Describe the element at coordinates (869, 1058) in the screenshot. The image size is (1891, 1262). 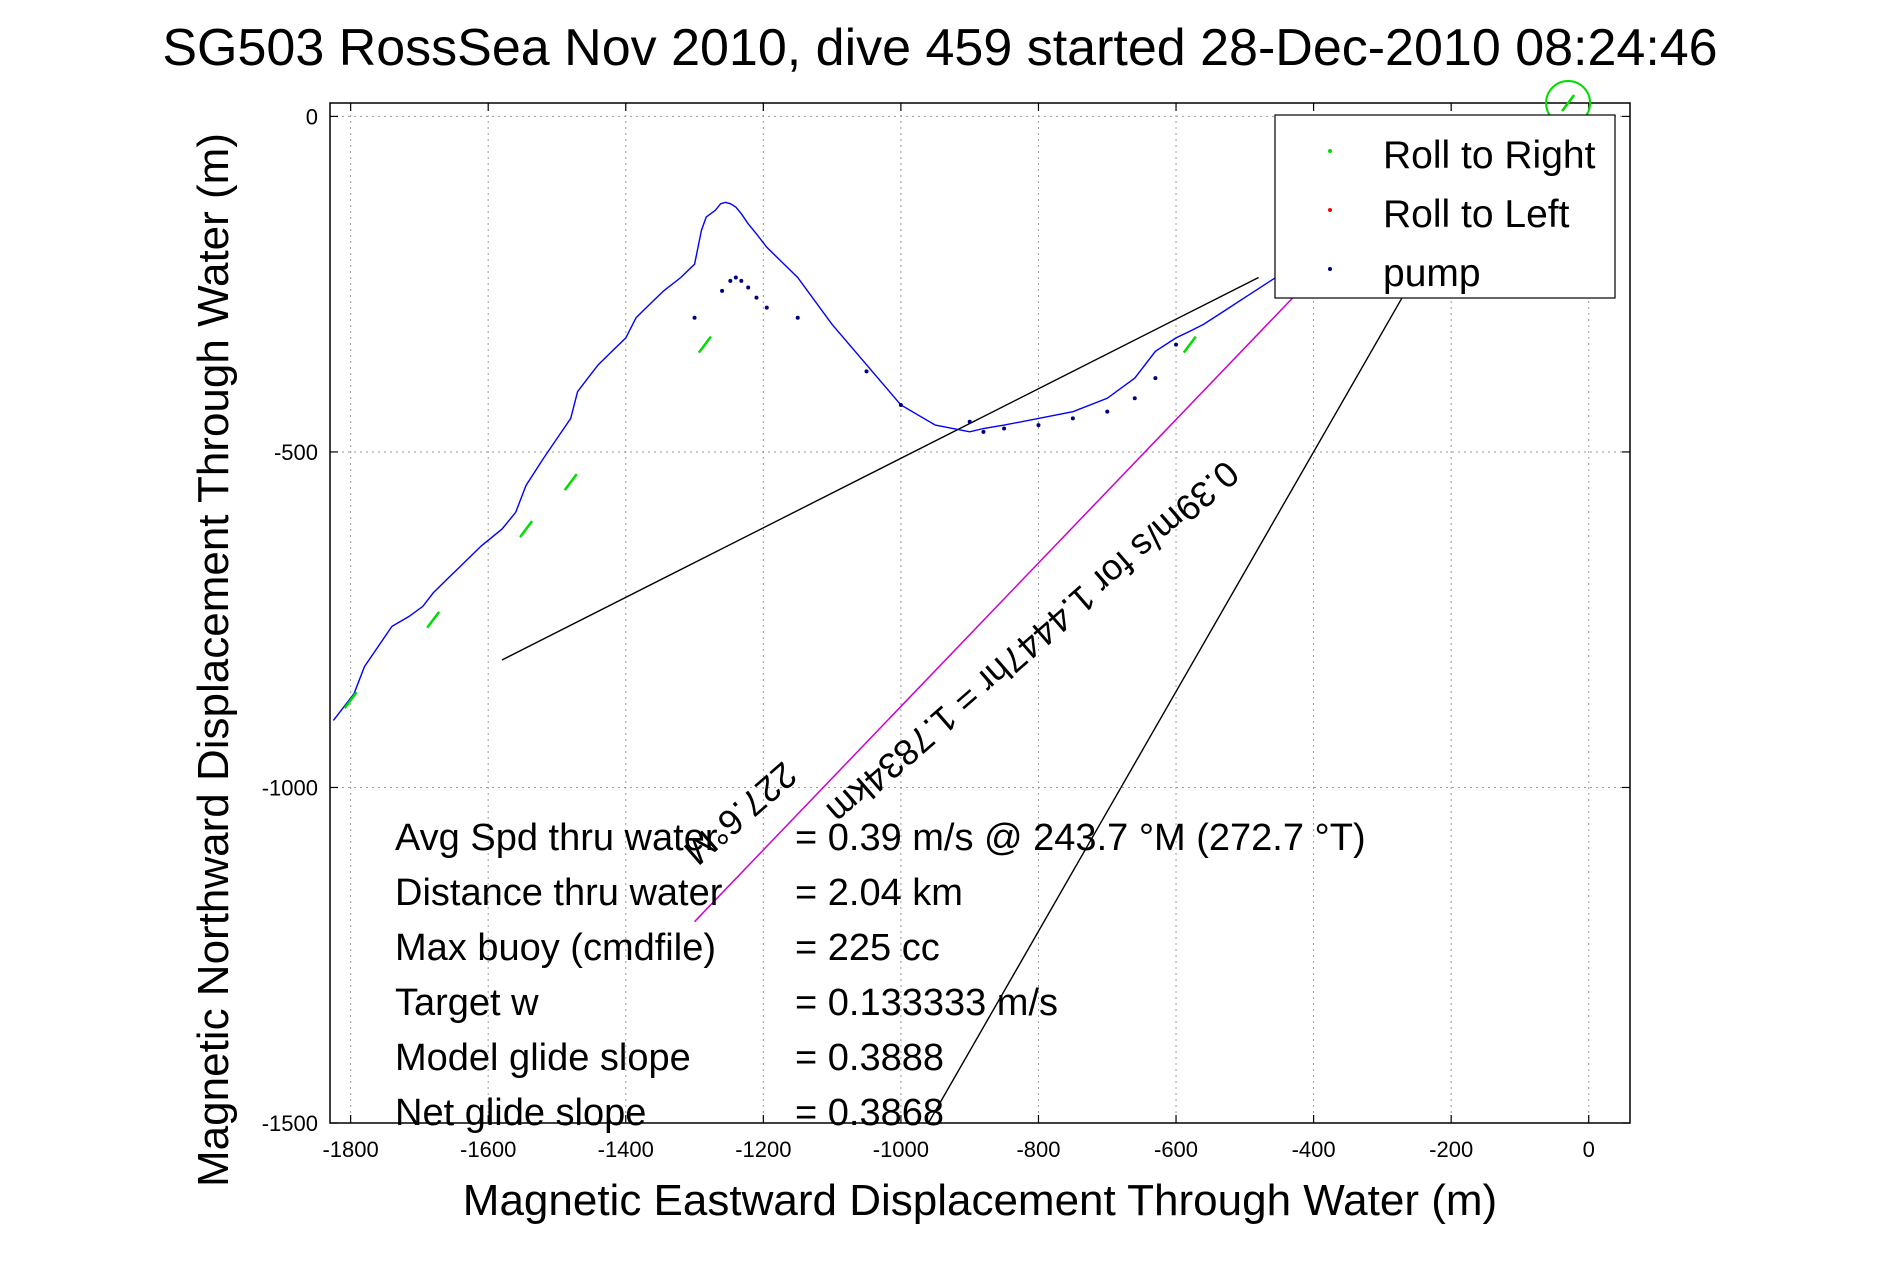
I see `stat-value: = 0.3888` at that location.